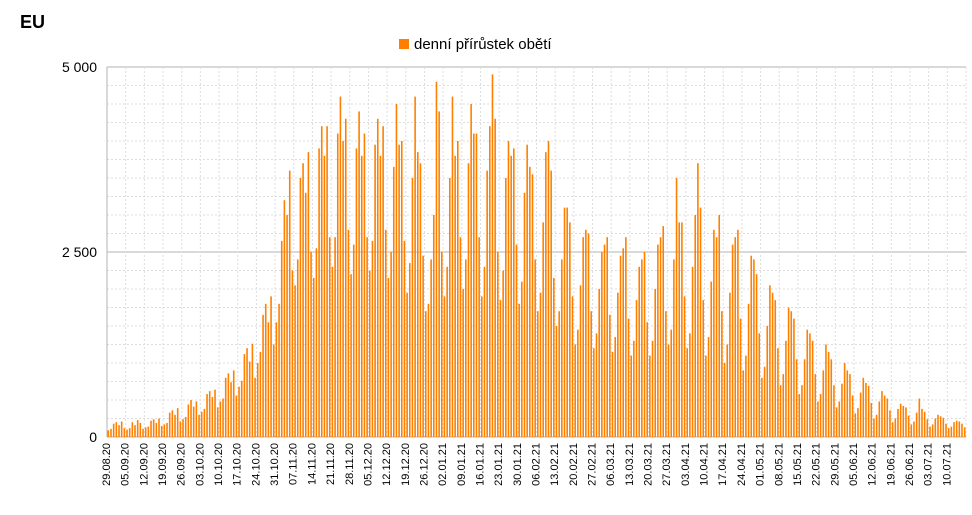 The height and width of the screenshot is (515, 972). Describe the element at coordinates (723, 464) in the screenshot. I see `x-tick-label: 17.04.21` at that location.